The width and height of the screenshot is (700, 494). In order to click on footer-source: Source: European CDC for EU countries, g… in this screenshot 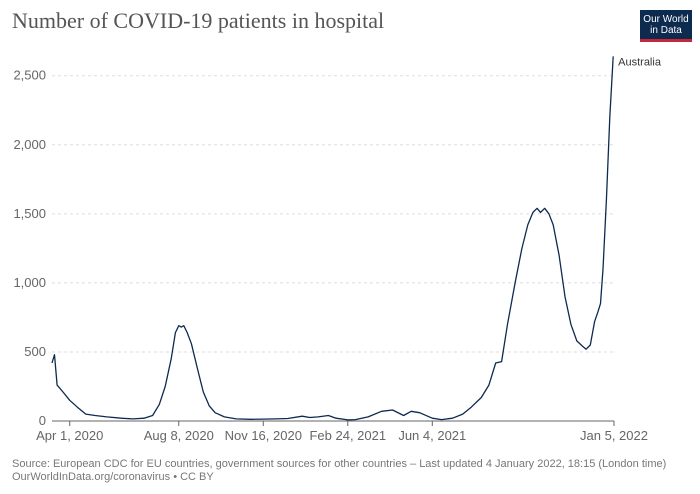, I will do `click(339, 464)`.